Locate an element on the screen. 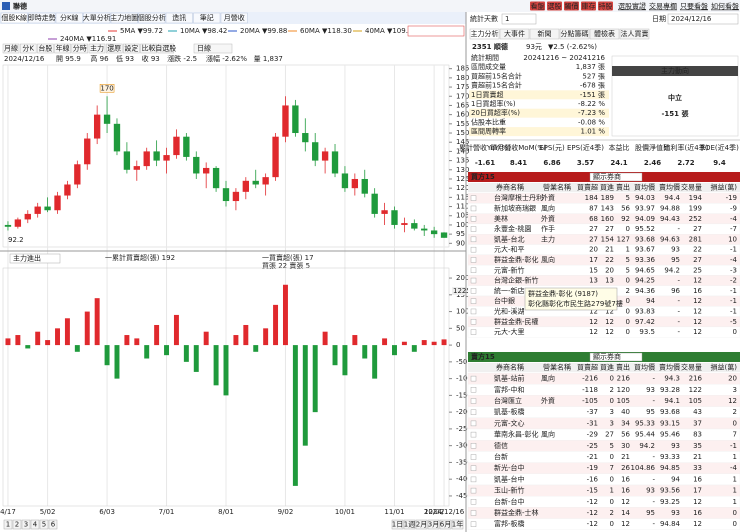 This screenshot has height=532, width=740. toolbar-label: 主力 is located at coordinates (97, 48).